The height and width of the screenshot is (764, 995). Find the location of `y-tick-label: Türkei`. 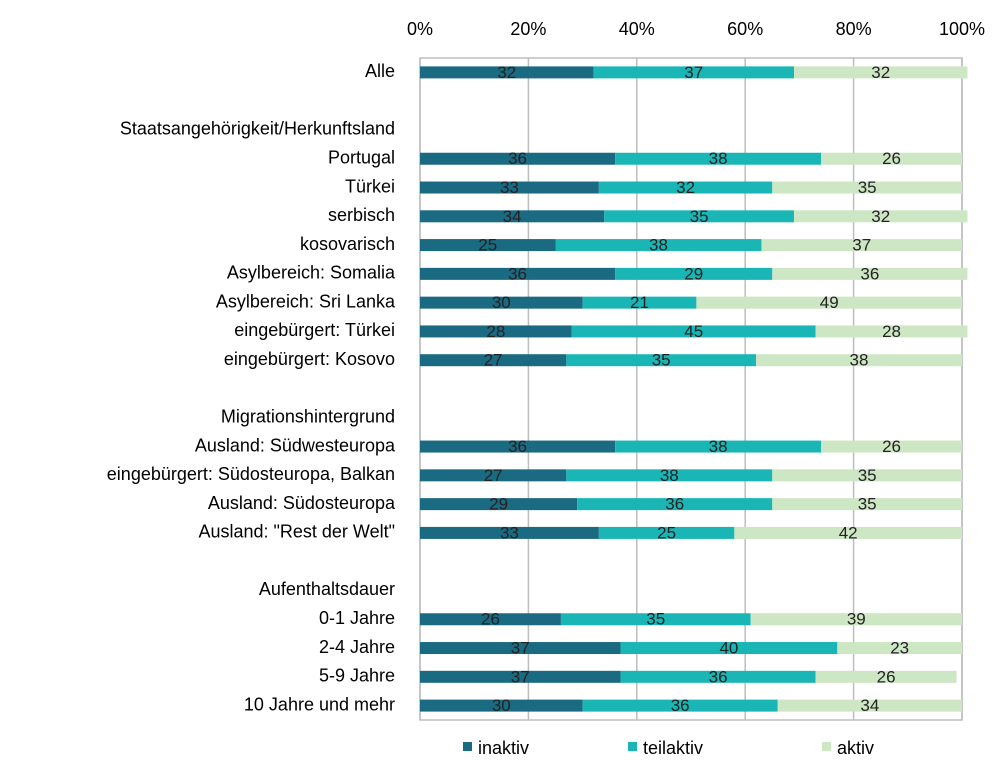

y-tick-label: Türkei is located at coordinates (370, 186).